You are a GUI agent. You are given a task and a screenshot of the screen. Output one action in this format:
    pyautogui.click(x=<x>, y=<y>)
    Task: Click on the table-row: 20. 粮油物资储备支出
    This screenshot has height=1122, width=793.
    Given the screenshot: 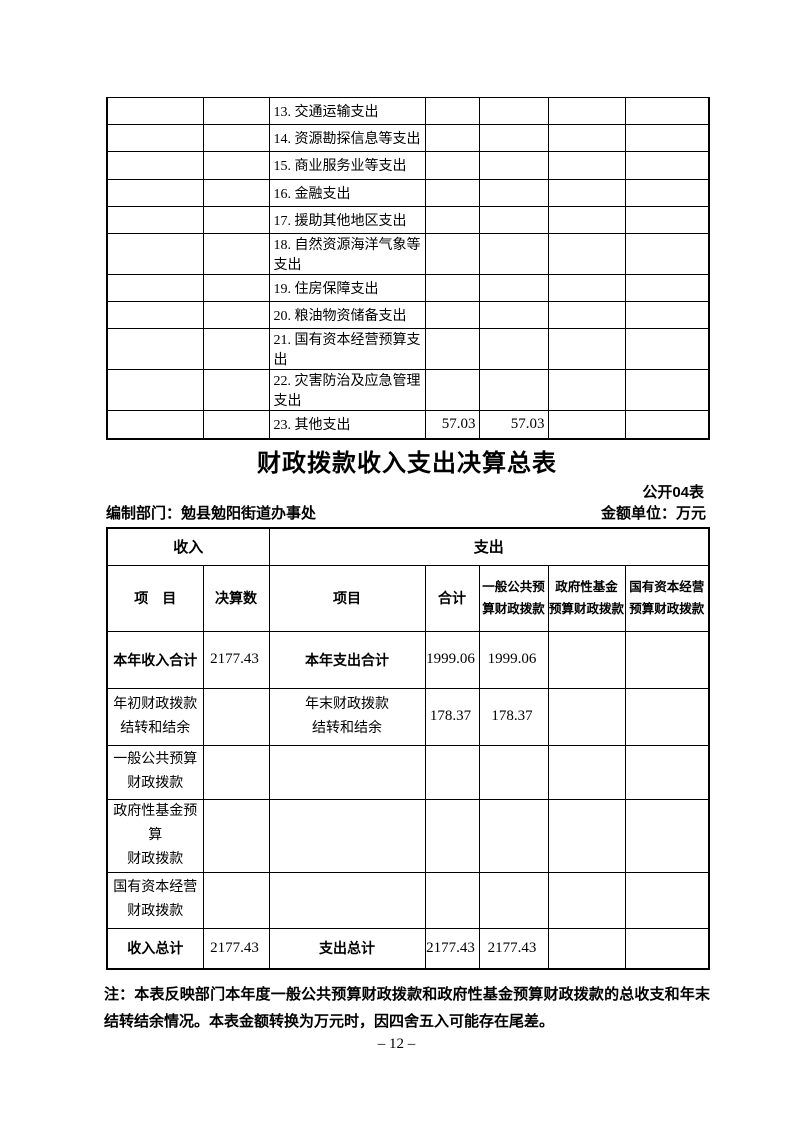 What is the action you would take?
    pyautogui.click(x=408, y=315)
    